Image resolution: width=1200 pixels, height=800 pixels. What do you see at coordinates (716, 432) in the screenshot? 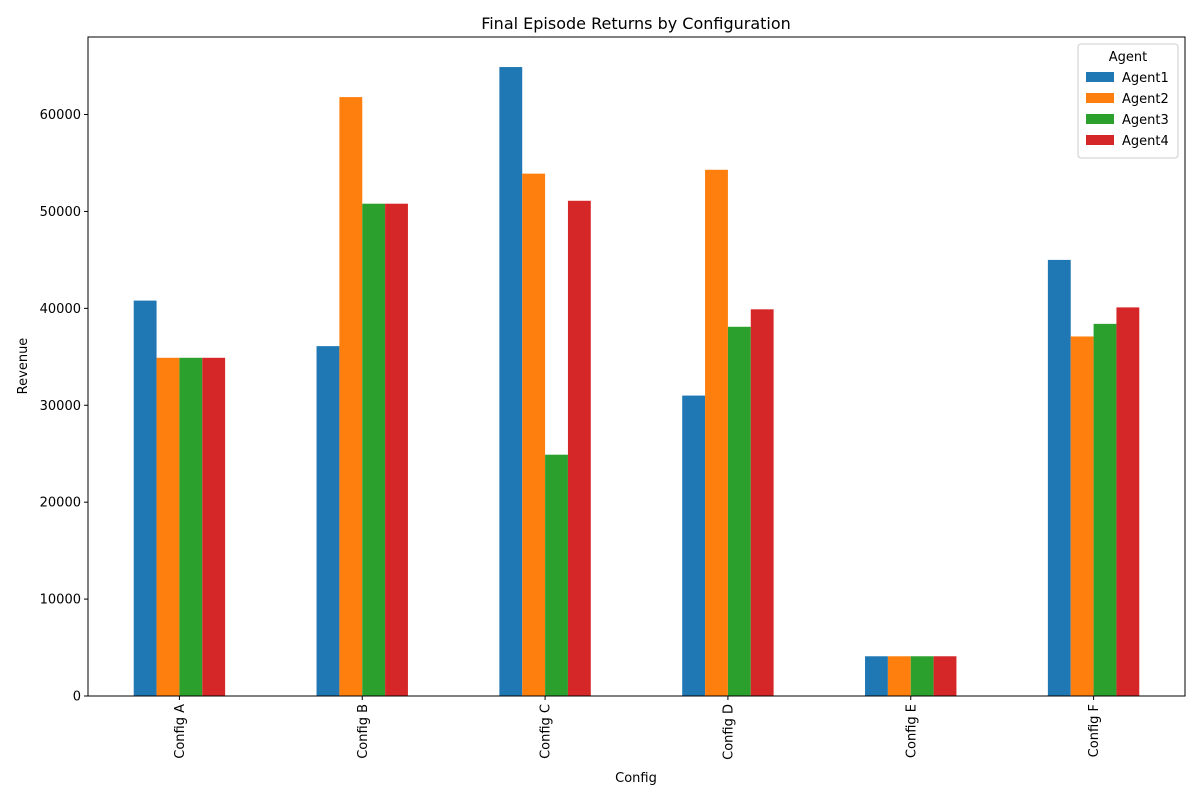
I see `bar-agent2-config-d` at bounding box center [716, 432].